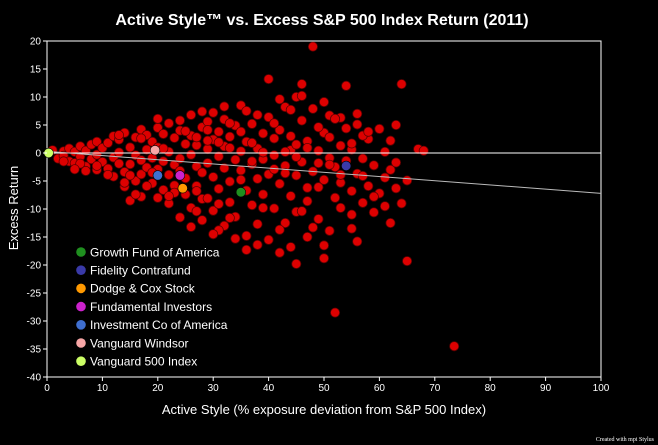 The height and width of the screenshot is (445, 658). What do you see at coordinates (13, 208) in the screenshot?
I see `y-axis-label: Excess Return` at bounding box center [13, 208].